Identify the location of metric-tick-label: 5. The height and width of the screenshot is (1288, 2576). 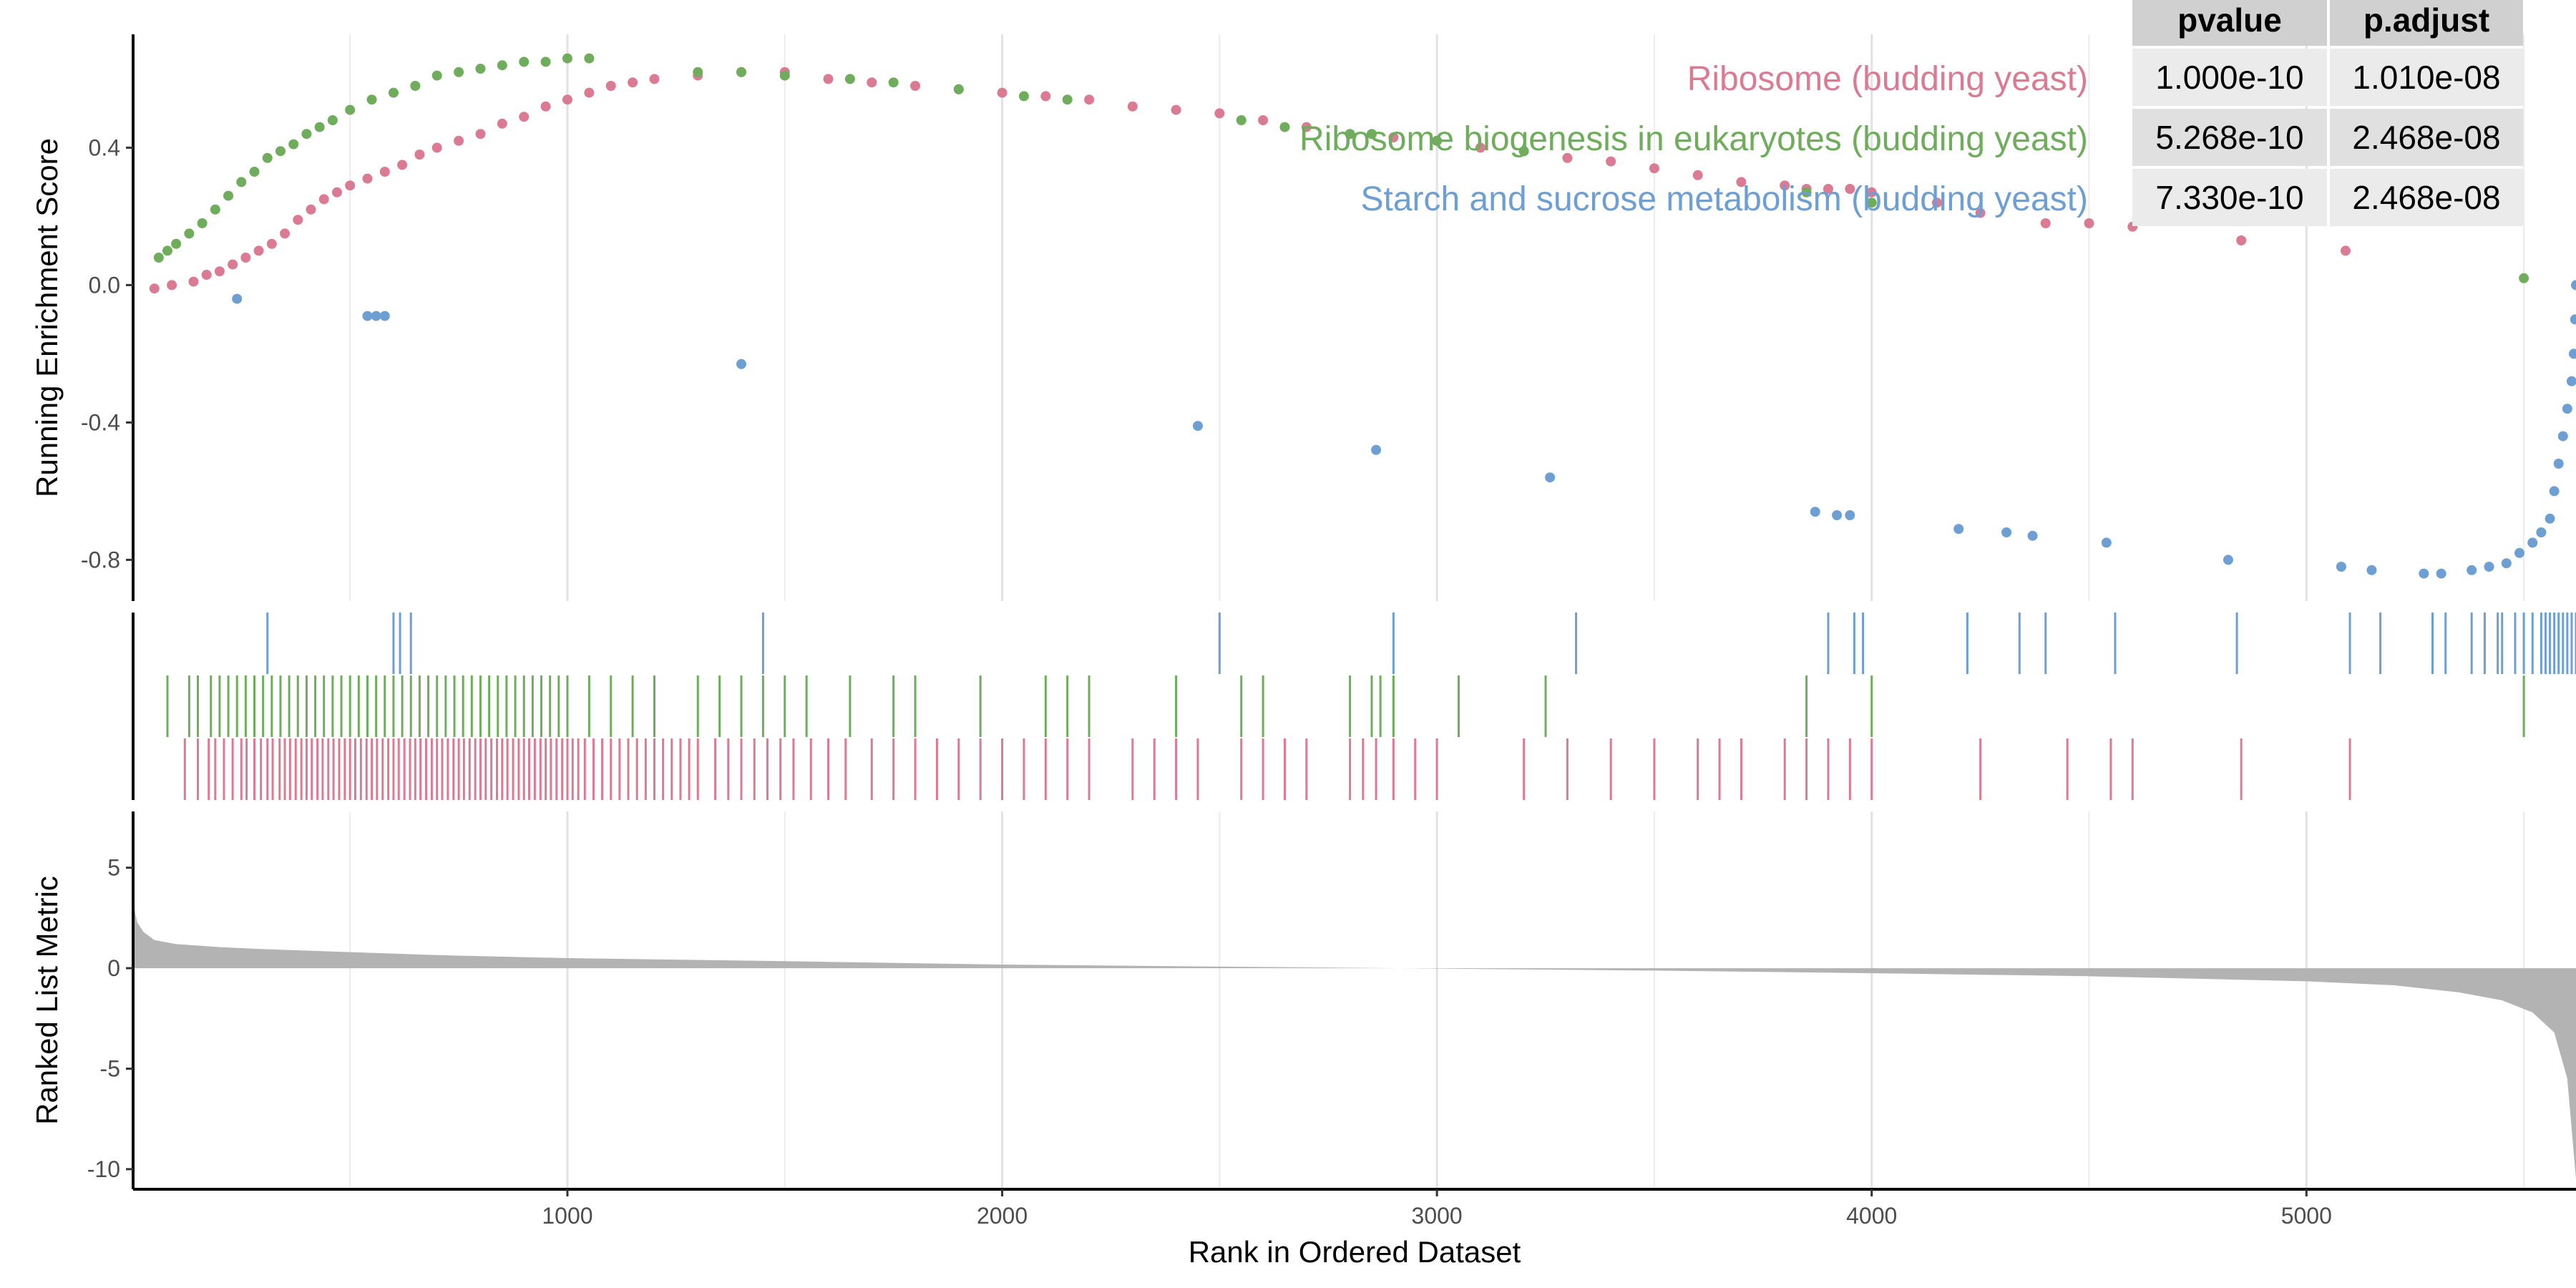
(113, 868).